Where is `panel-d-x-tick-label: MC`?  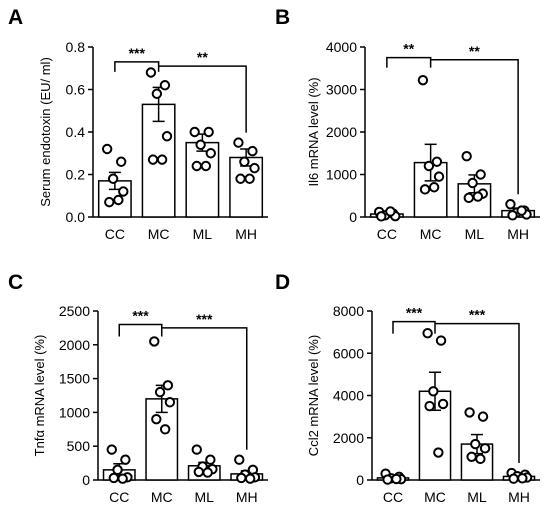 panel-d-x-tick-label: MC is located at coordinates (435, 497).